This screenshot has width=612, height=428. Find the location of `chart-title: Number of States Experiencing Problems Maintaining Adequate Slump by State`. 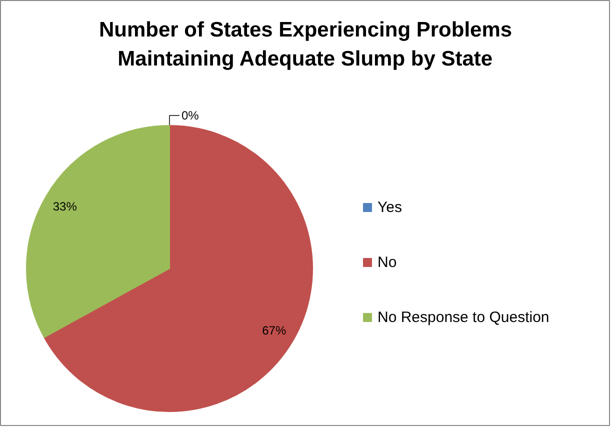

chart-title: Number of States Experiencing Problems Maintaining Adequate Slump by State is located at coordinates (305, 44).